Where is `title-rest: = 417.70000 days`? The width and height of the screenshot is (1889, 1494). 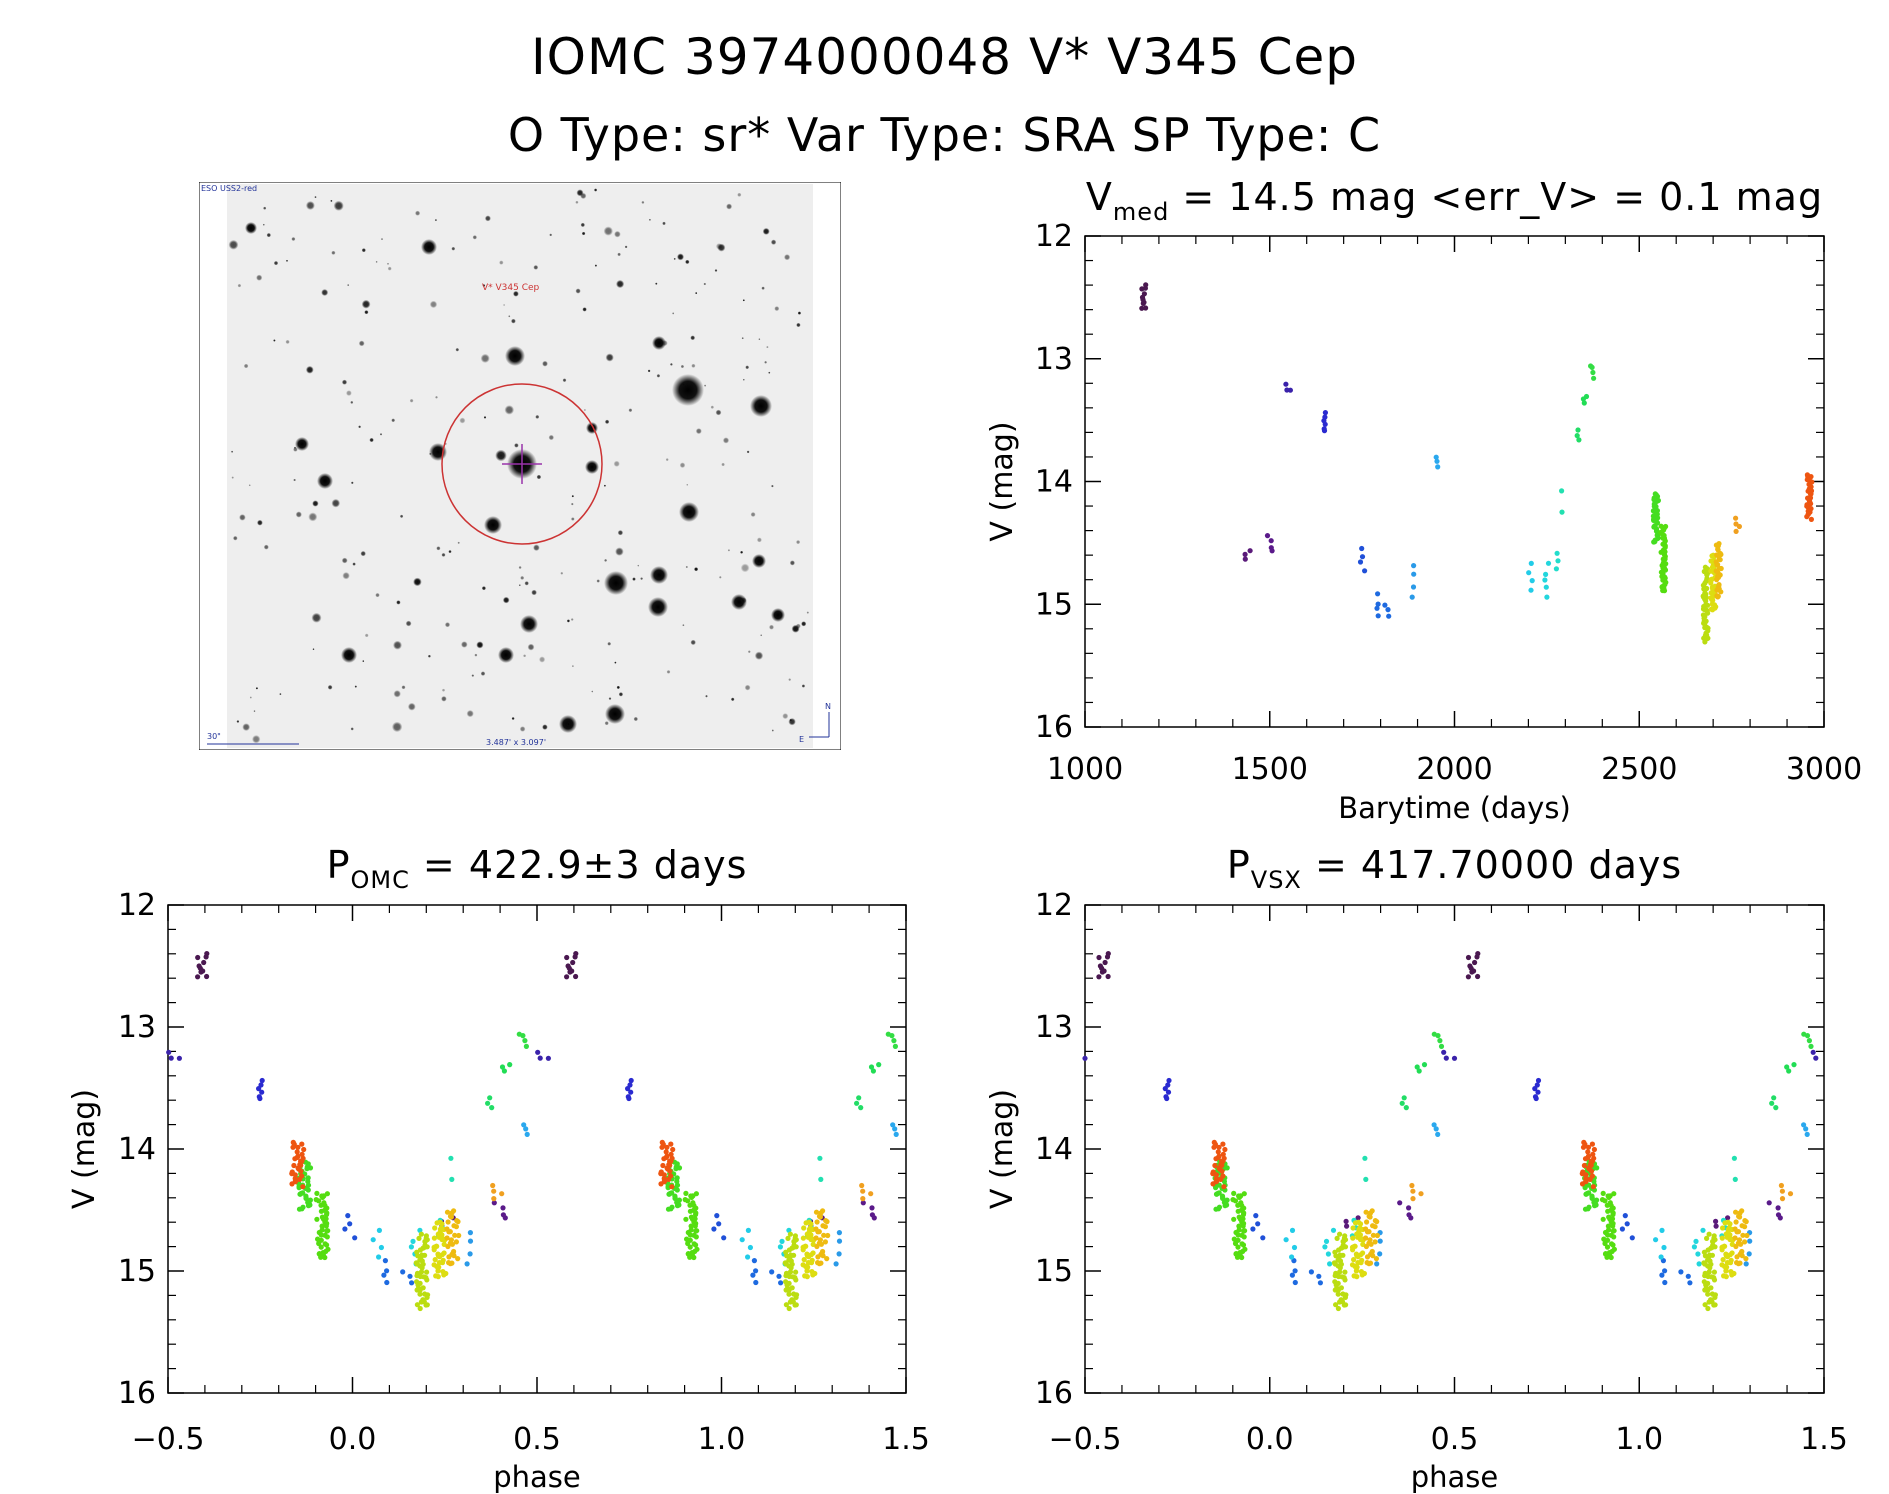 title-rest: = 417.70000 days is located at coordinates (1492, 865).